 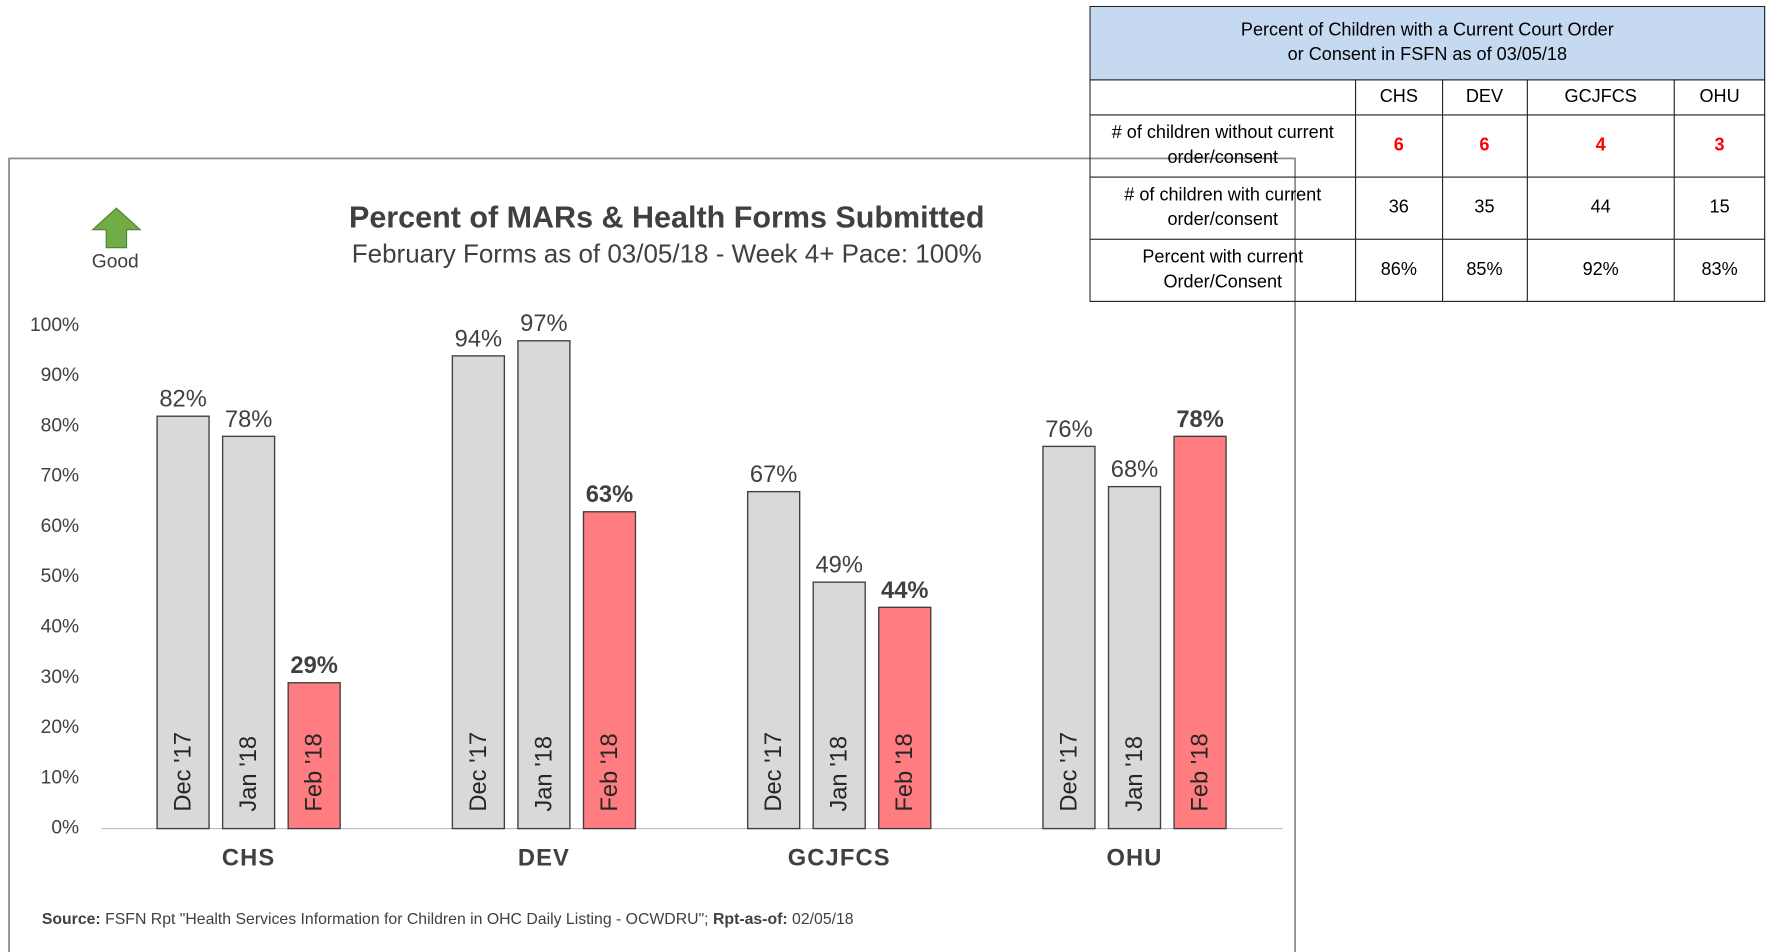 What do you see at coordinates (1719, 270) in the screenshot?
I see `table-cell: 83%` at bounding box center [1719, 270].